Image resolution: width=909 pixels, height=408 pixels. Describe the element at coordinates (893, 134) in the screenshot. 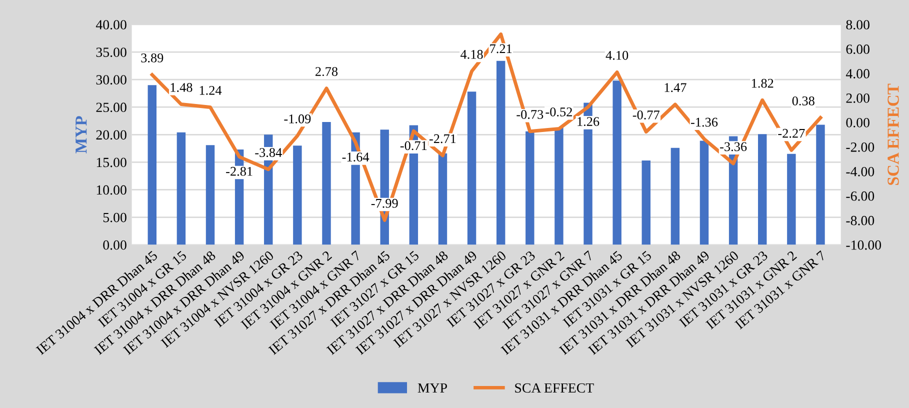

I see `y2-axis-title: SCA EFFECT` at that location.